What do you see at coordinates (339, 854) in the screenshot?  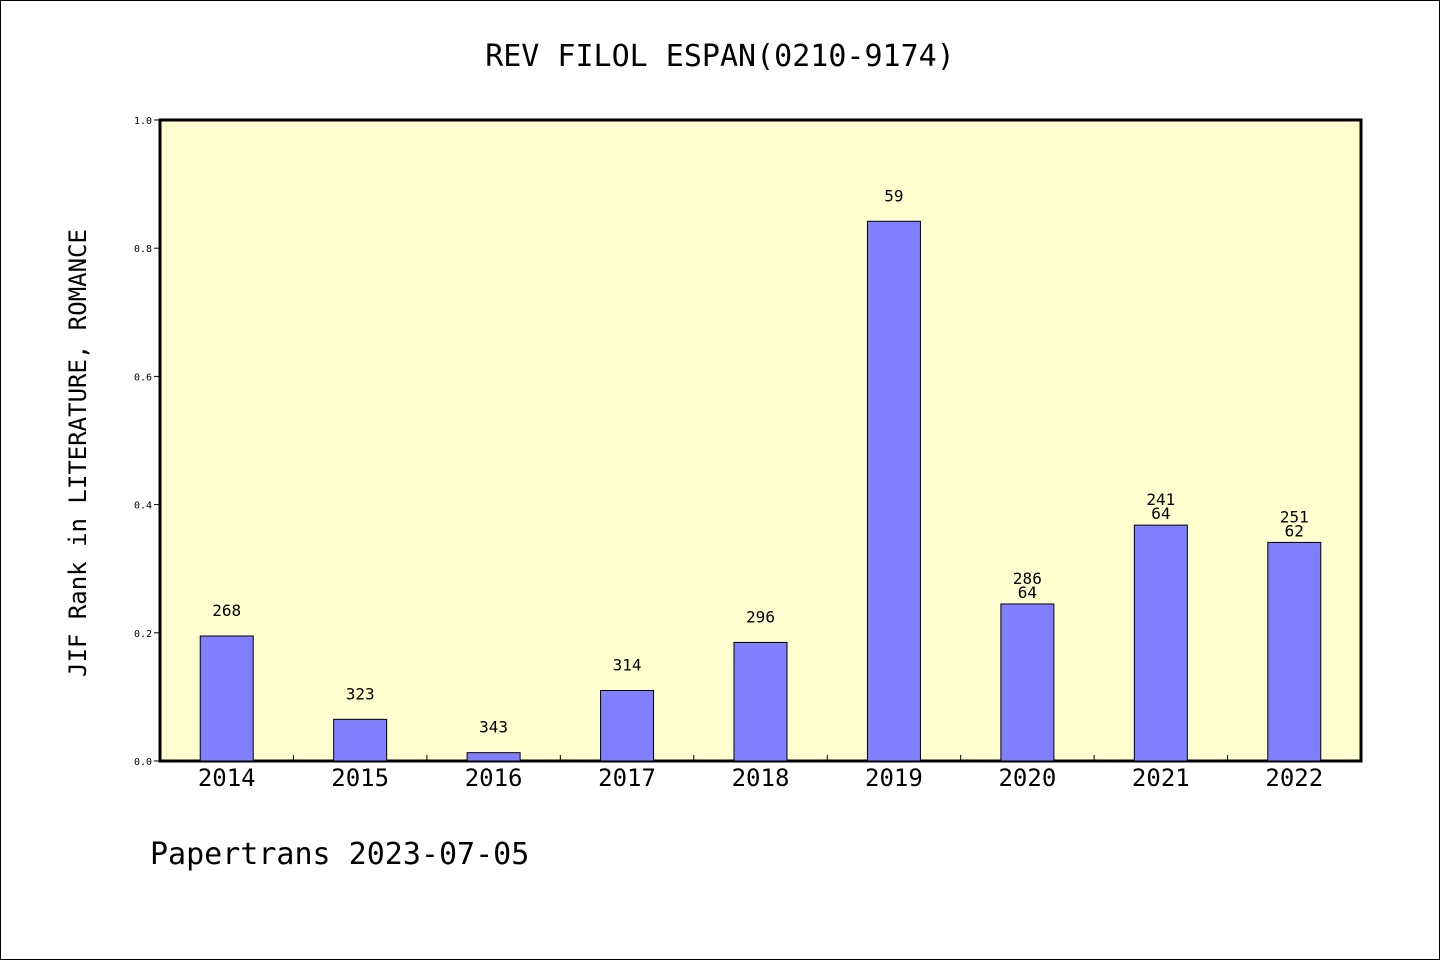 I see `footer-credit: Papertrans 2023-07-05` at bounding box center [339, 854].